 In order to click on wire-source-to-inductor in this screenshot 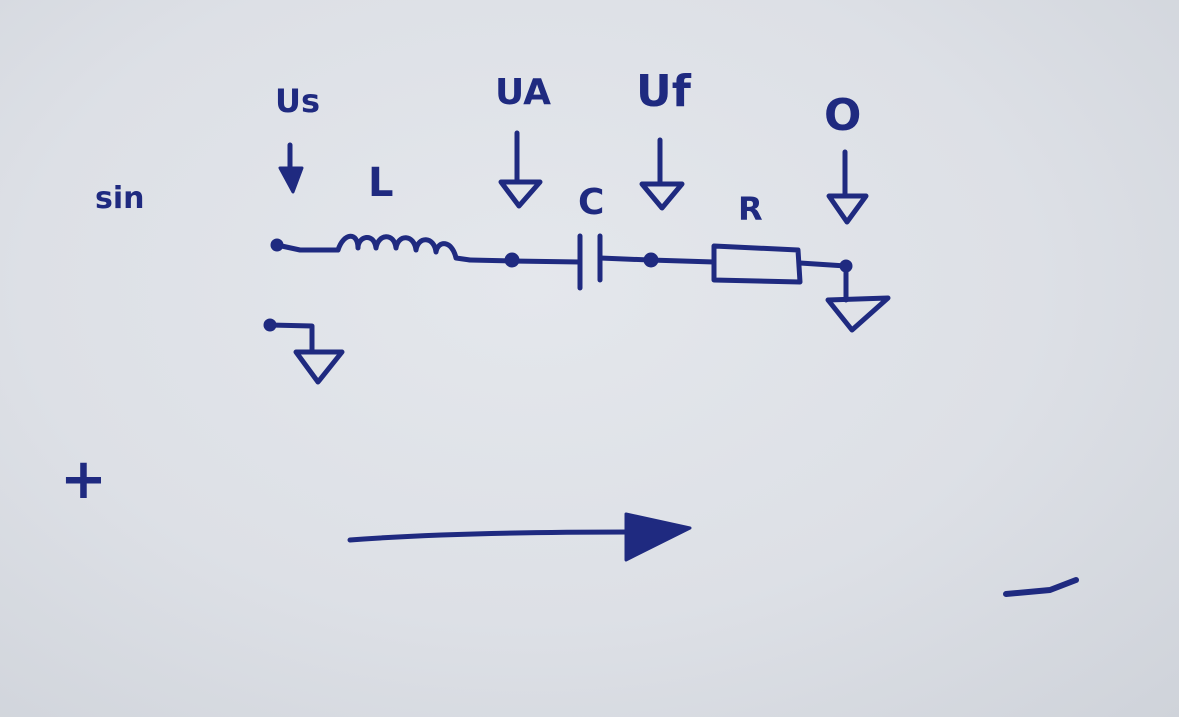, I will do `click(307, 247)`.